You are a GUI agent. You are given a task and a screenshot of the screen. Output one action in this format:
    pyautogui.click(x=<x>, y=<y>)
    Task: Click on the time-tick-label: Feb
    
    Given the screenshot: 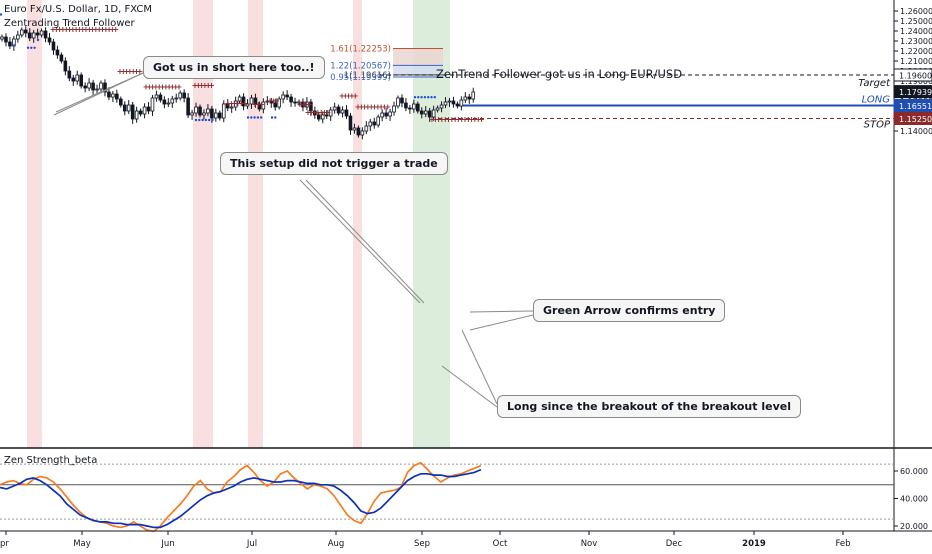 What is the action you would take?
    pyautogui.click(x=842, y=544)
    